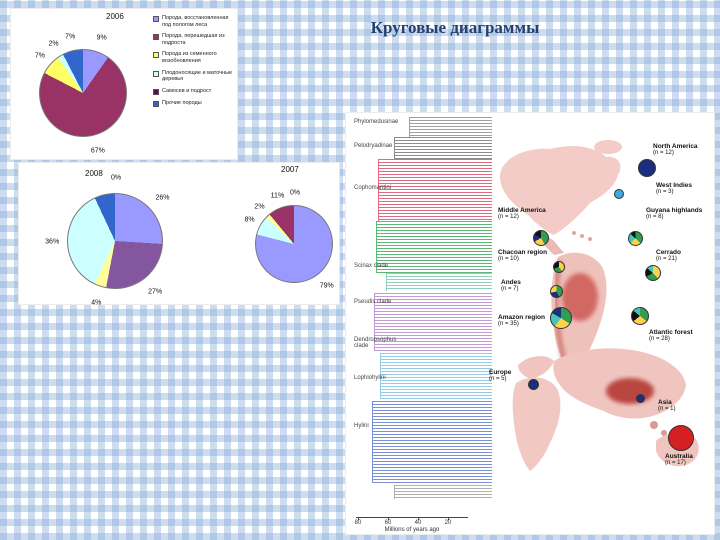 The image size is (720, 540). Describe the element at coordinates (418, 523) in the screenshot. I see `axis-tick-label: 40` at that location.